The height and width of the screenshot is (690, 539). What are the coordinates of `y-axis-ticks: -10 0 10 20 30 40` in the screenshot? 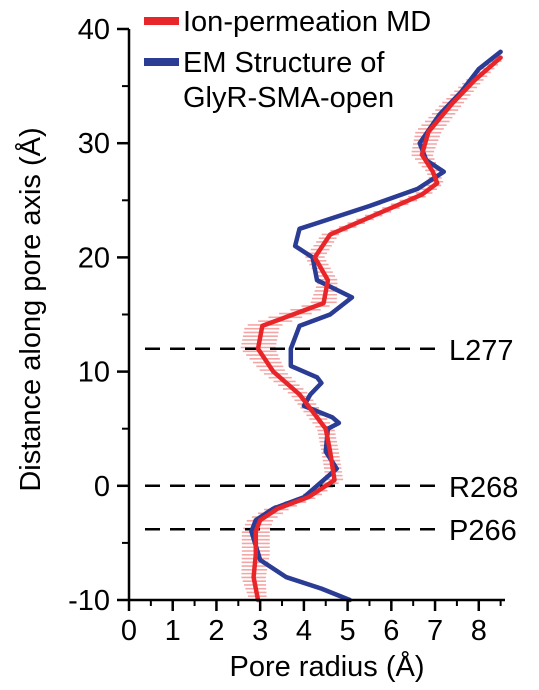 It's located at (98, 315).